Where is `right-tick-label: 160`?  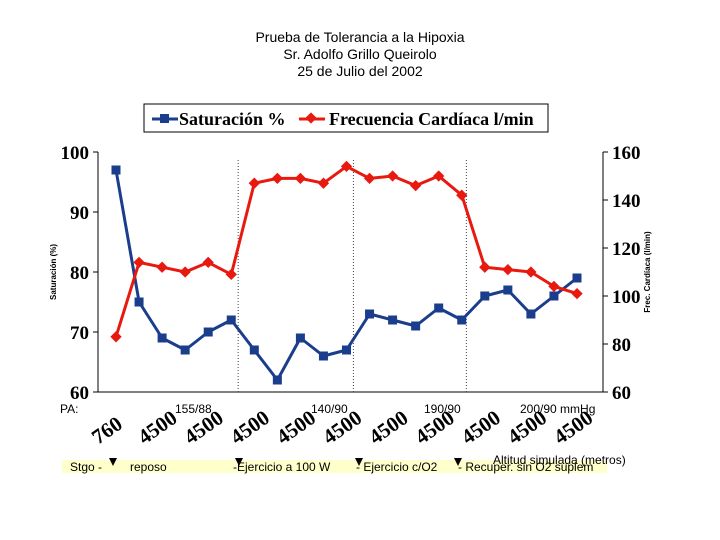 right-tick-label: 160 is located at coordinates (626, 153).